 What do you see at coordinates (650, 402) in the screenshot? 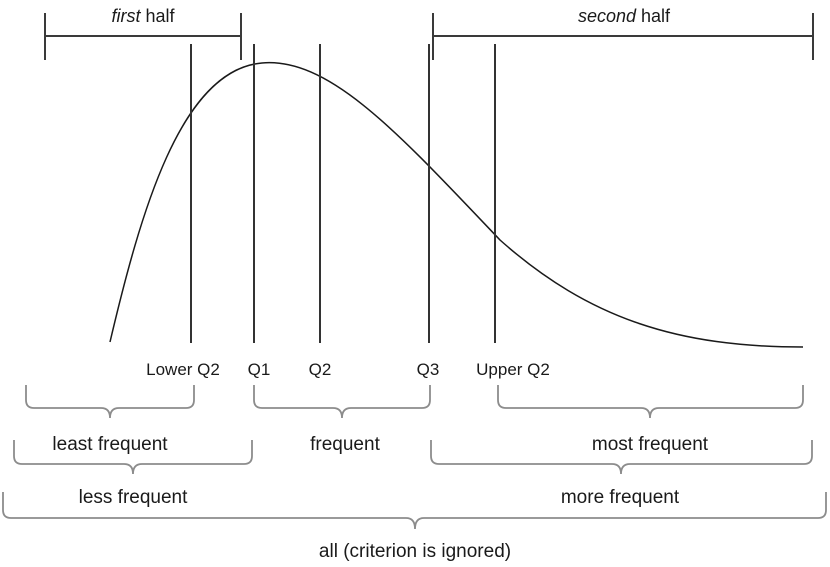
I see `most-frequent-brace` at bounding box center [650, 402].